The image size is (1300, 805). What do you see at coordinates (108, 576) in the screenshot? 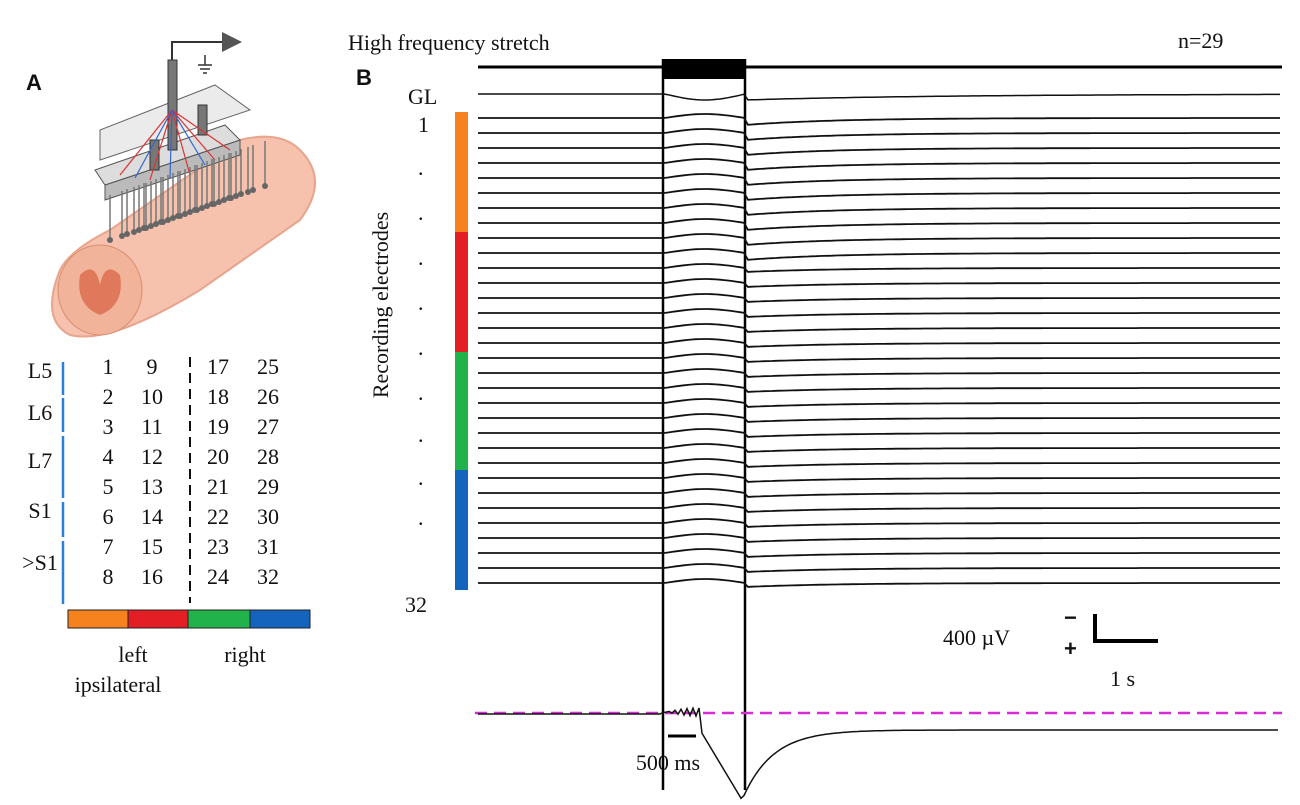
I see `electrode-number: 8` at bounding box center [108, 576].